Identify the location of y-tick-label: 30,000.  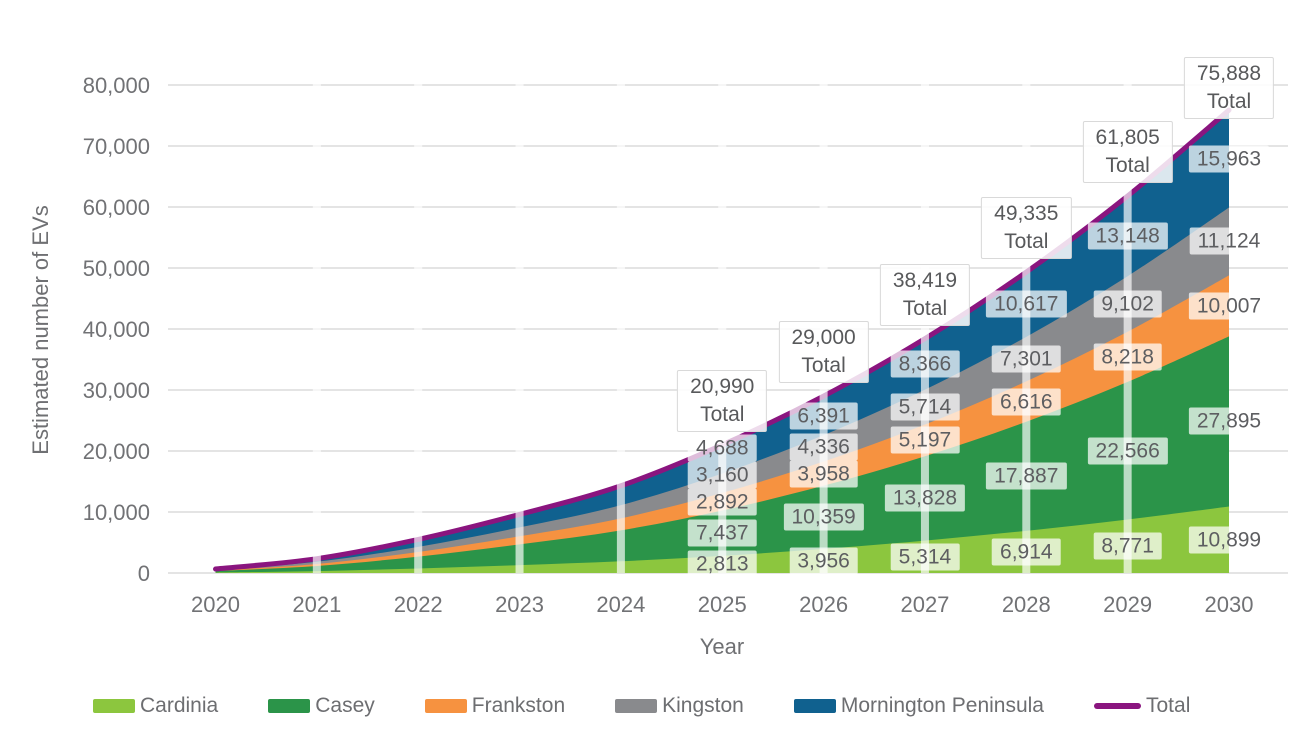
(116, 390).